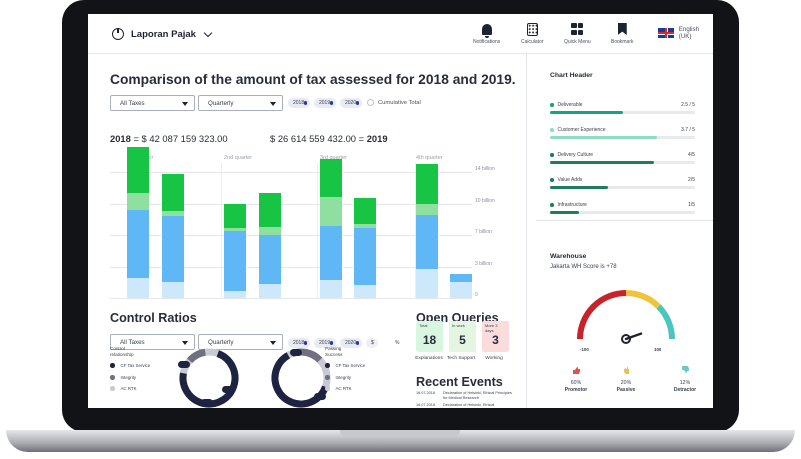 The width and height of the screenshot is (801, 459). I want to click on quarter-label: 3rd quarter, so click(333, 158).